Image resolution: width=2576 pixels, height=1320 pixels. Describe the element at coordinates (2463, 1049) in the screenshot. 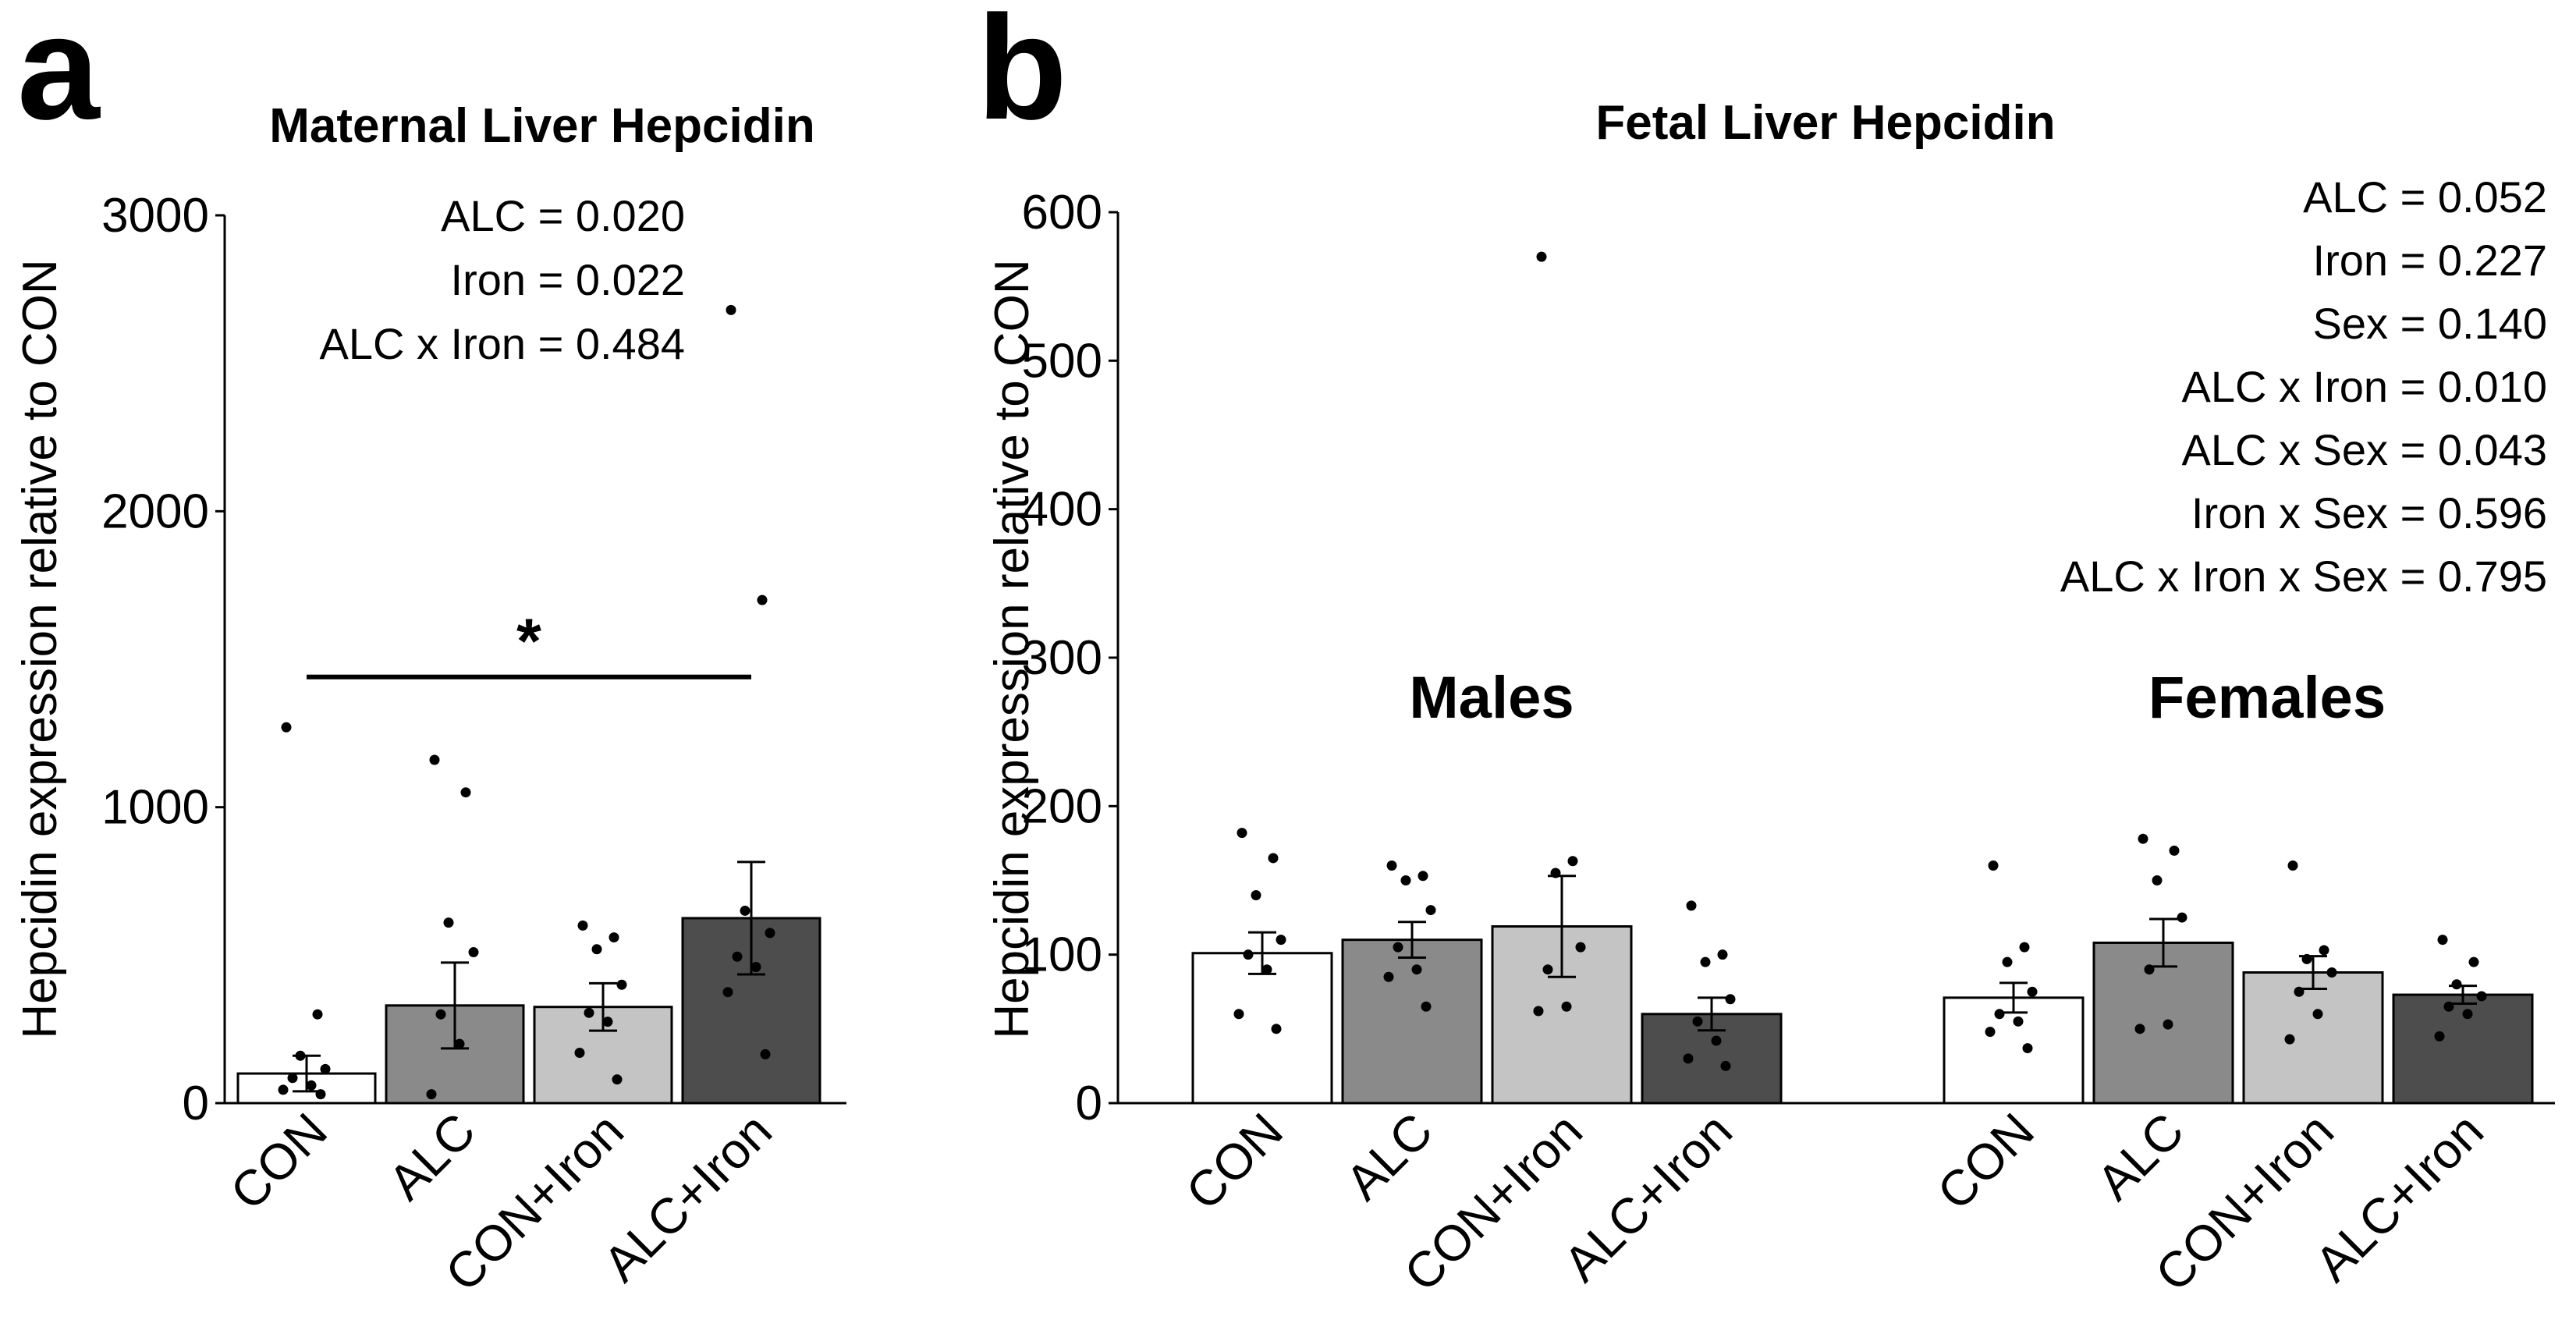

I see `panel-b-females-bar-alc-iron` at that location.